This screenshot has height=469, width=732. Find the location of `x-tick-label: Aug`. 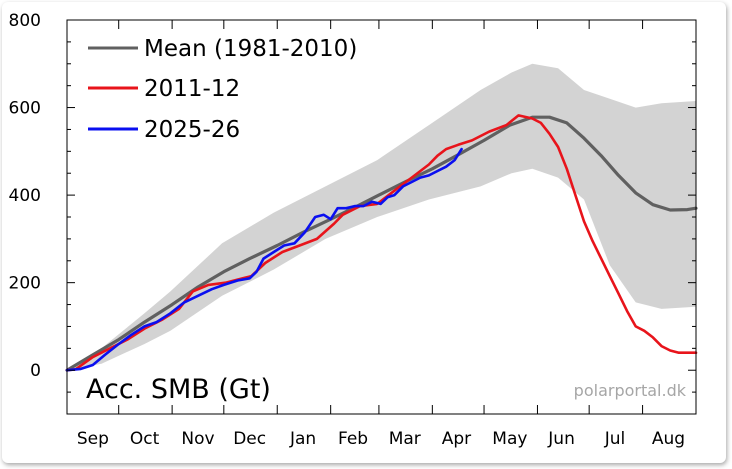

x-tick-label: Aug is located at coordinates (668, 439).